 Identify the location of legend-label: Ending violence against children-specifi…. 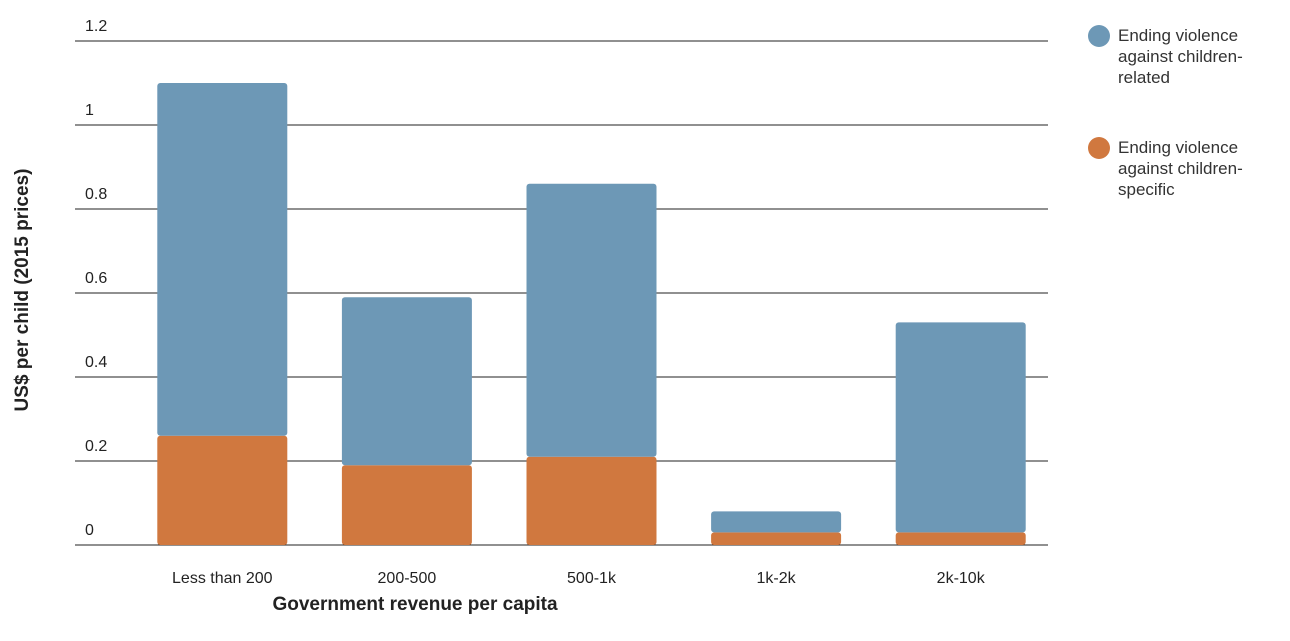
(1180, 168).